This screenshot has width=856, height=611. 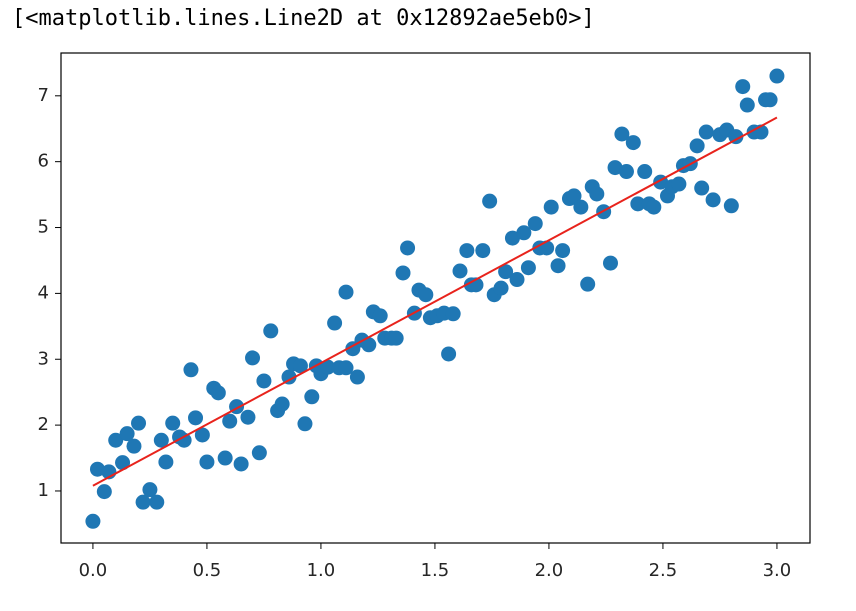 I want to click on x-tick-label: 2.5, so click(x=663, y=570).